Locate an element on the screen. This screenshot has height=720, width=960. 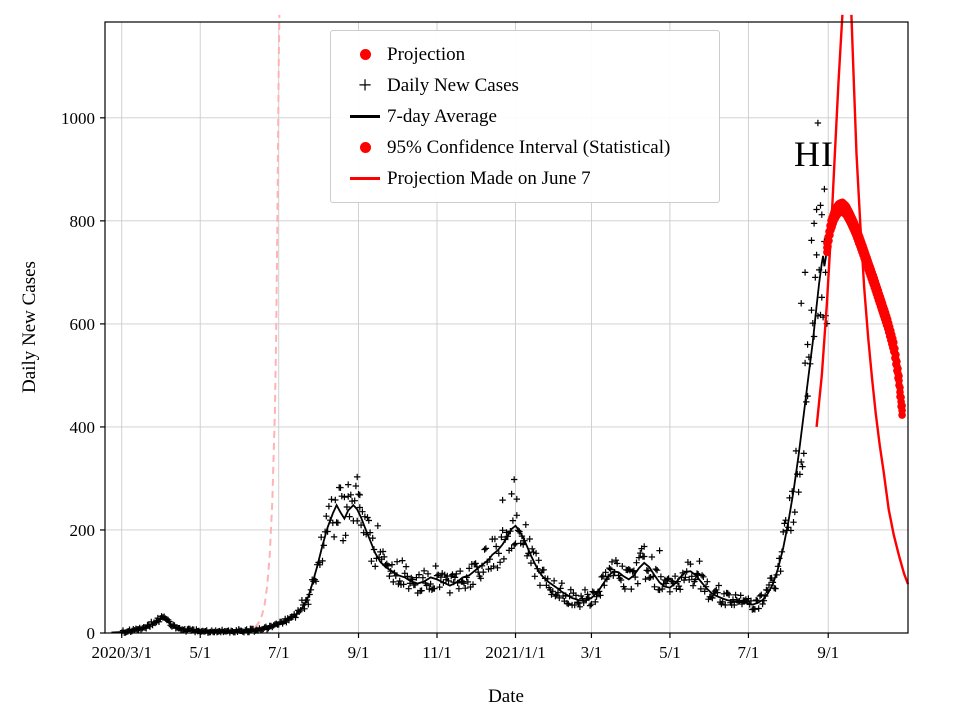
legend-label: Projection Made on June 7 is located at coordinates (489, 178).